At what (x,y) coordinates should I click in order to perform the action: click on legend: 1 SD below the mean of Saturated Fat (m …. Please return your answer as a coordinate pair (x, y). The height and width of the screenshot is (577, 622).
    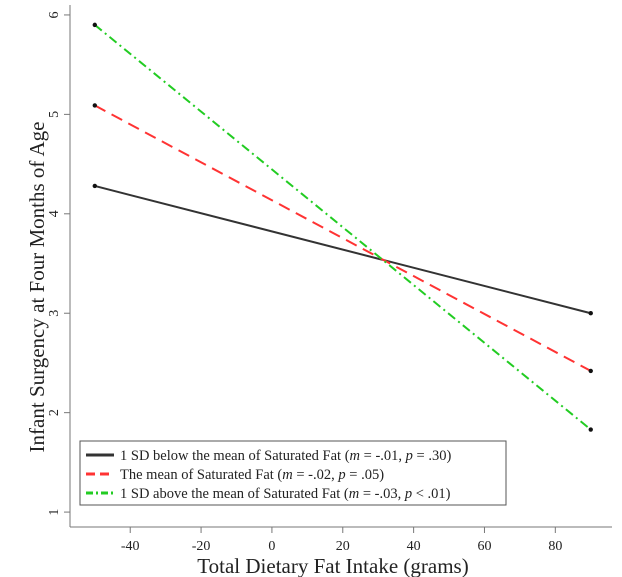
    Looking at the image, I should click on (293, 473).